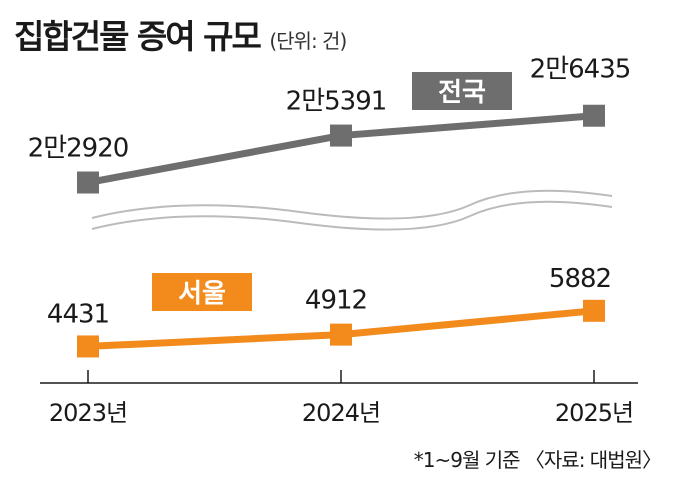 The width and height of the screenshot is (675, 479). I want to click on x-tick-label: 2025년, so click(594, 413).